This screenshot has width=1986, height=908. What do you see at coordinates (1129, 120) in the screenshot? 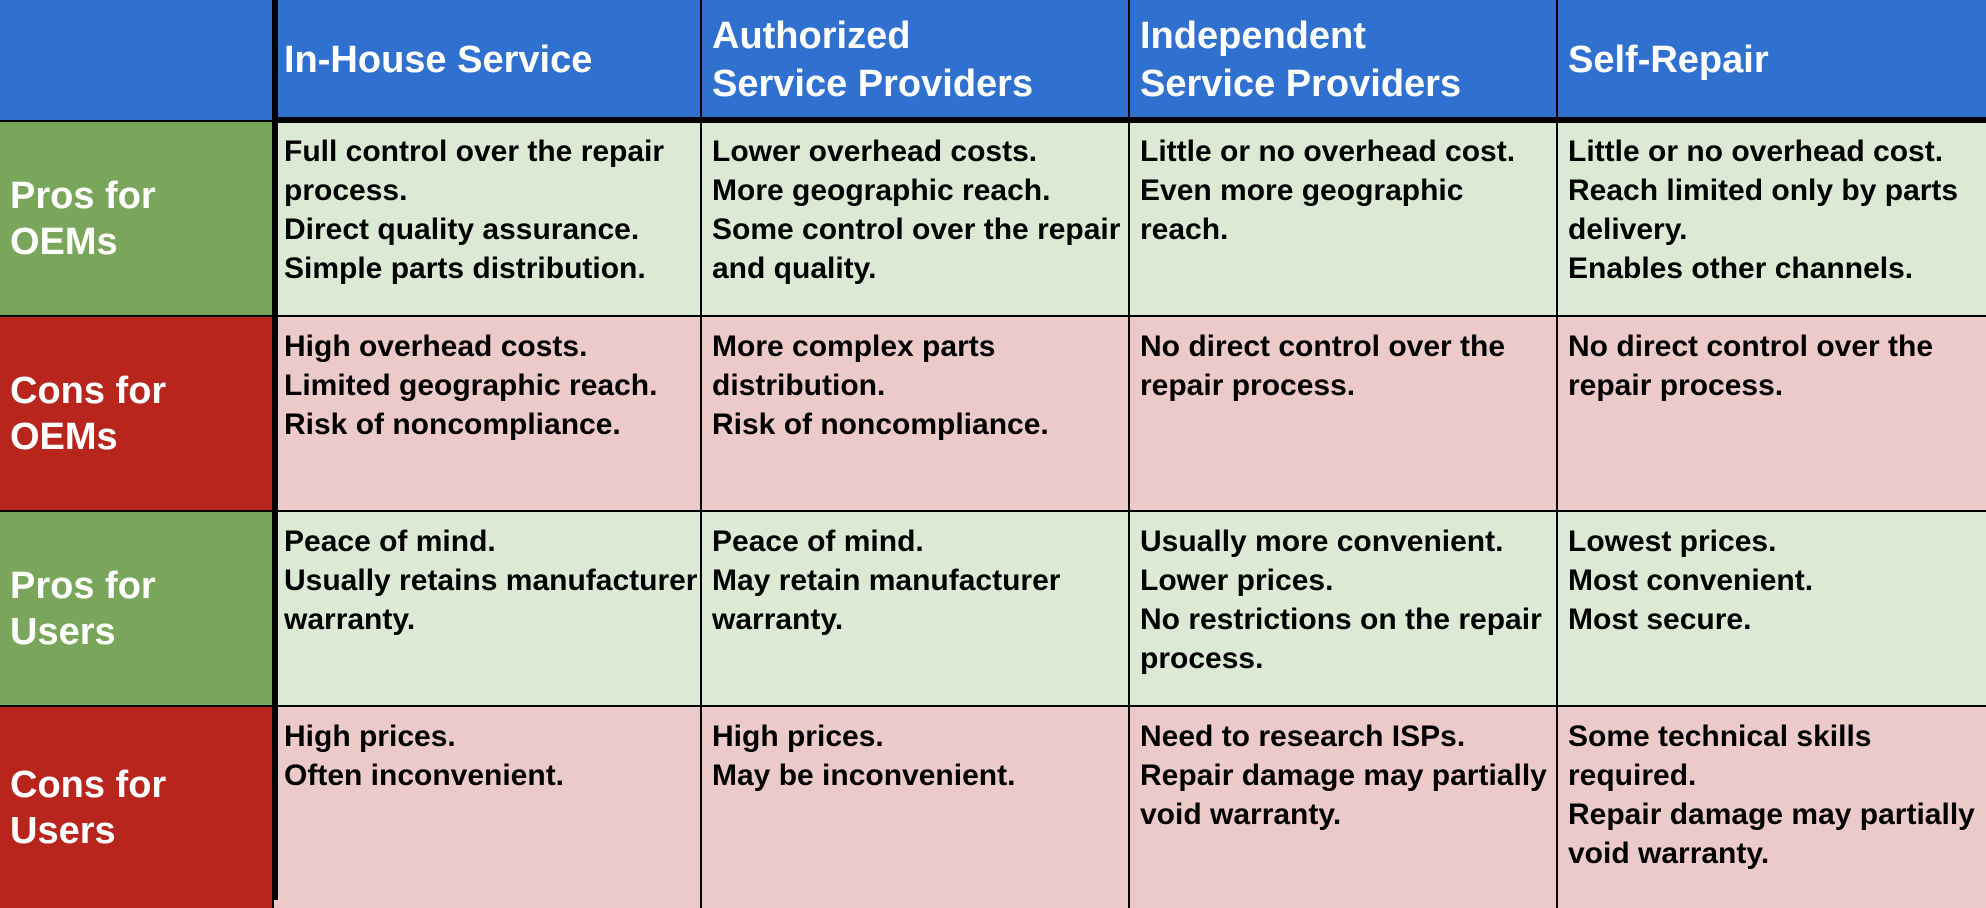
I see `header-row-divider` at bounding box center [1129, 120].